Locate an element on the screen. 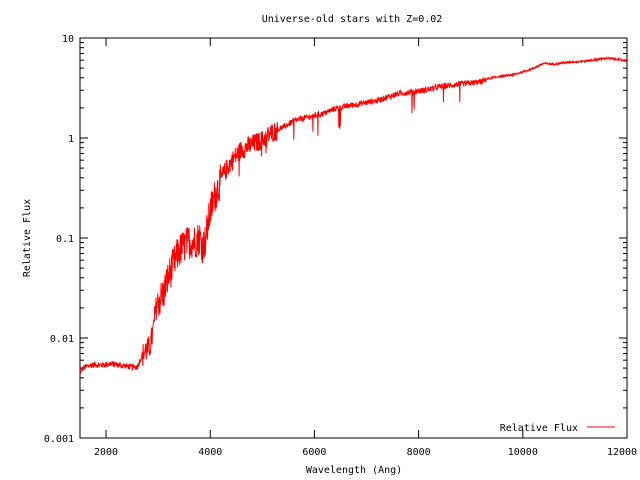 The image size is (640, 480). chart-title: Universe-old stars with Z=0.02 is located at coordinates (352, 19).